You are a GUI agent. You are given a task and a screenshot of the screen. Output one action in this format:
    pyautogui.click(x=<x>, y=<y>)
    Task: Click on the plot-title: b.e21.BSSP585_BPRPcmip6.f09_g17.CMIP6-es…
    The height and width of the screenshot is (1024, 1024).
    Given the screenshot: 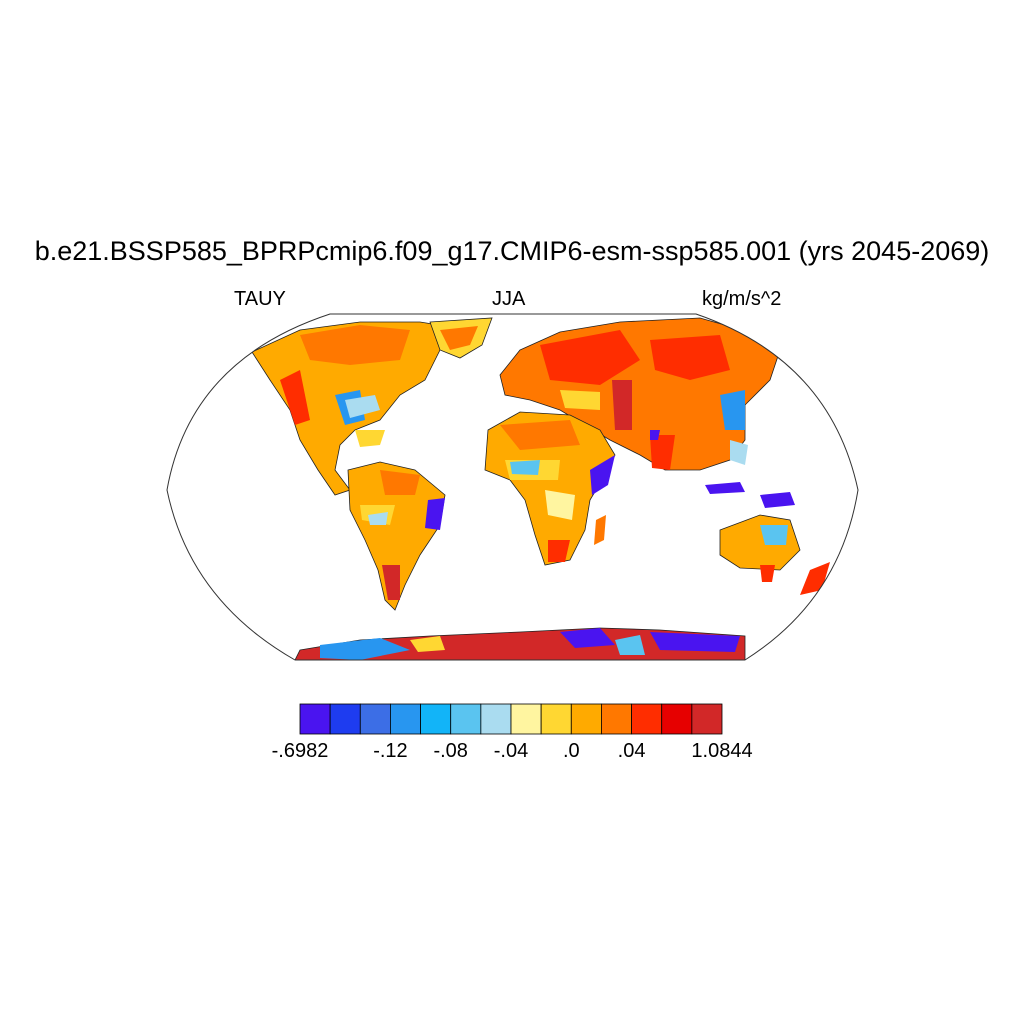 What is the action you would take?
    pyautogui.click(x=512, y=251)
    